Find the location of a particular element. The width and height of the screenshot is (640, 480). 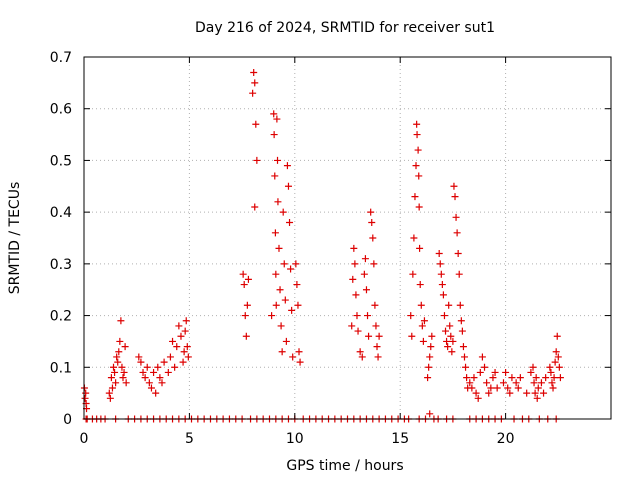

x-tick-label: 20 is located at coordinates (506, 439).